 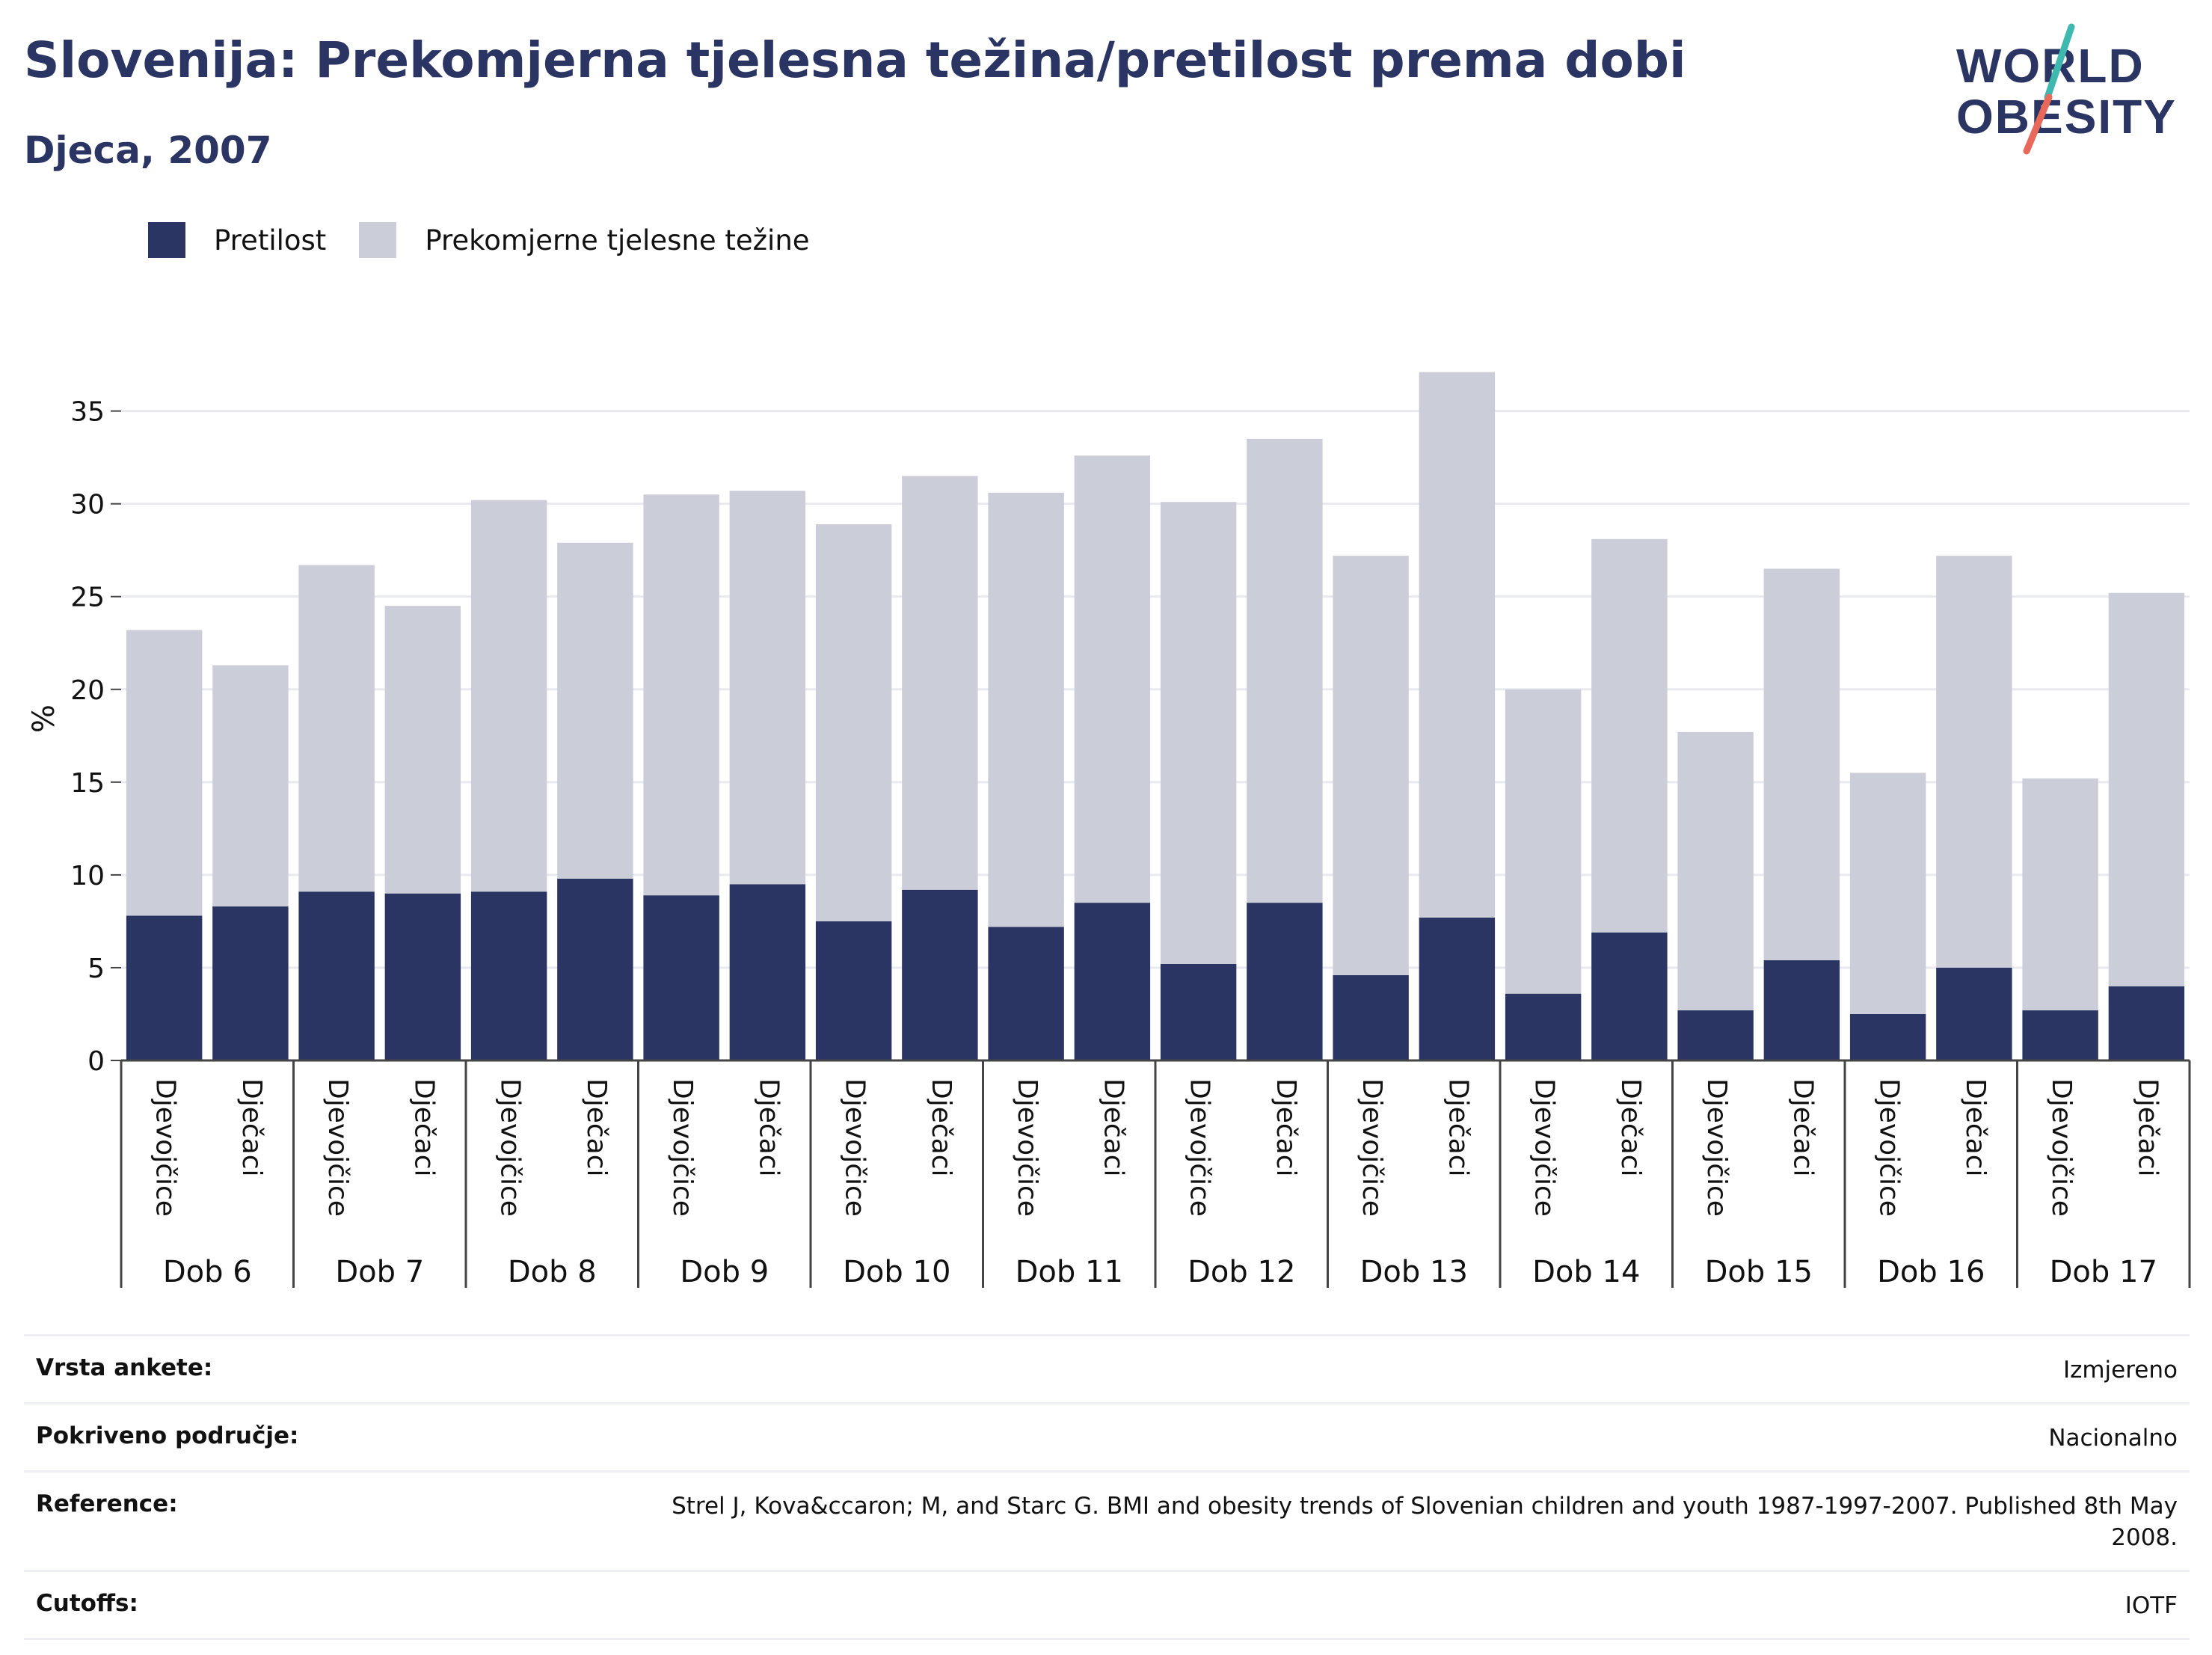 I want to click on world-obesity-logo: WORLD OBESITY, so click(x=2066, y=89).